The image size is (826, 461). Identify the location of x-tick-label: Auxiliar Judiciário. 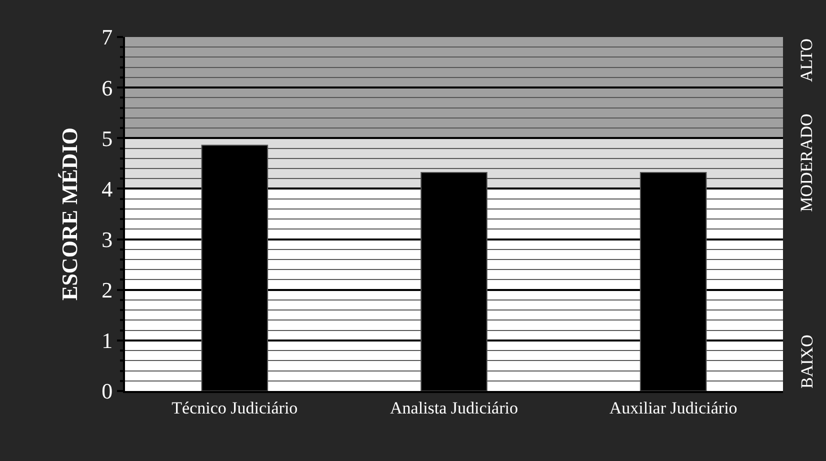
(673, 408).